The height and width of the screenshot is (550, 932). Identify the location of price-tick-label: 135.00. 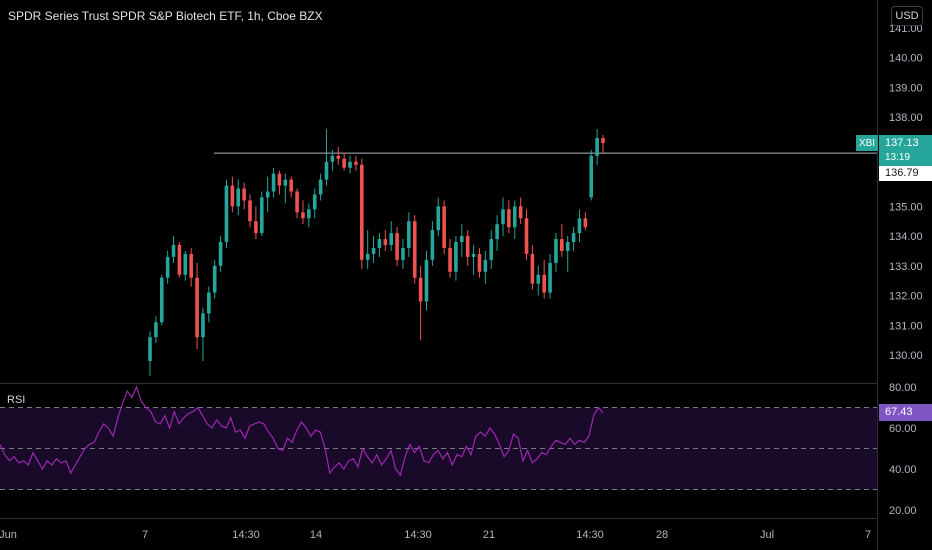
(906, 207).